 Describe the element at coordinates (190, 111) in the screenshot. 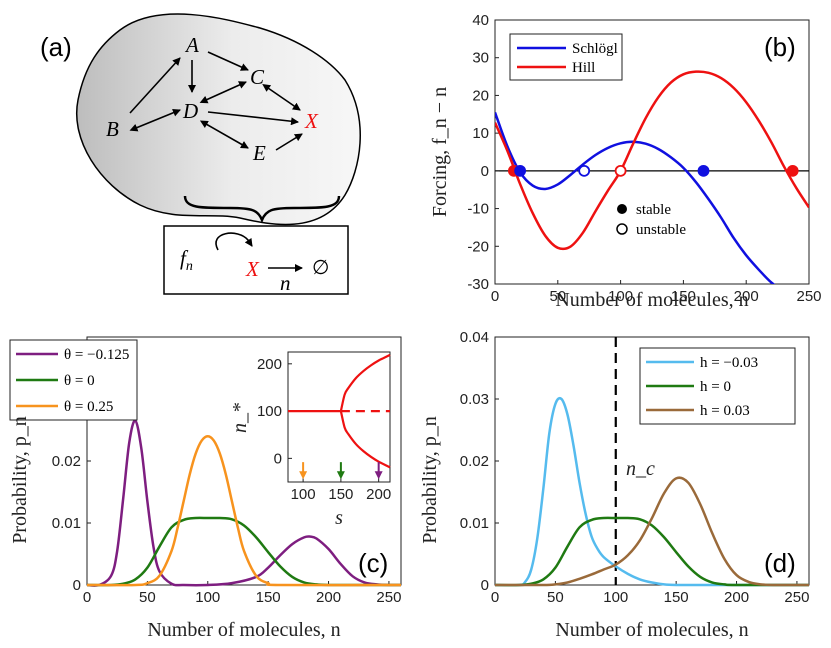

I see `node-d: D` at that location.